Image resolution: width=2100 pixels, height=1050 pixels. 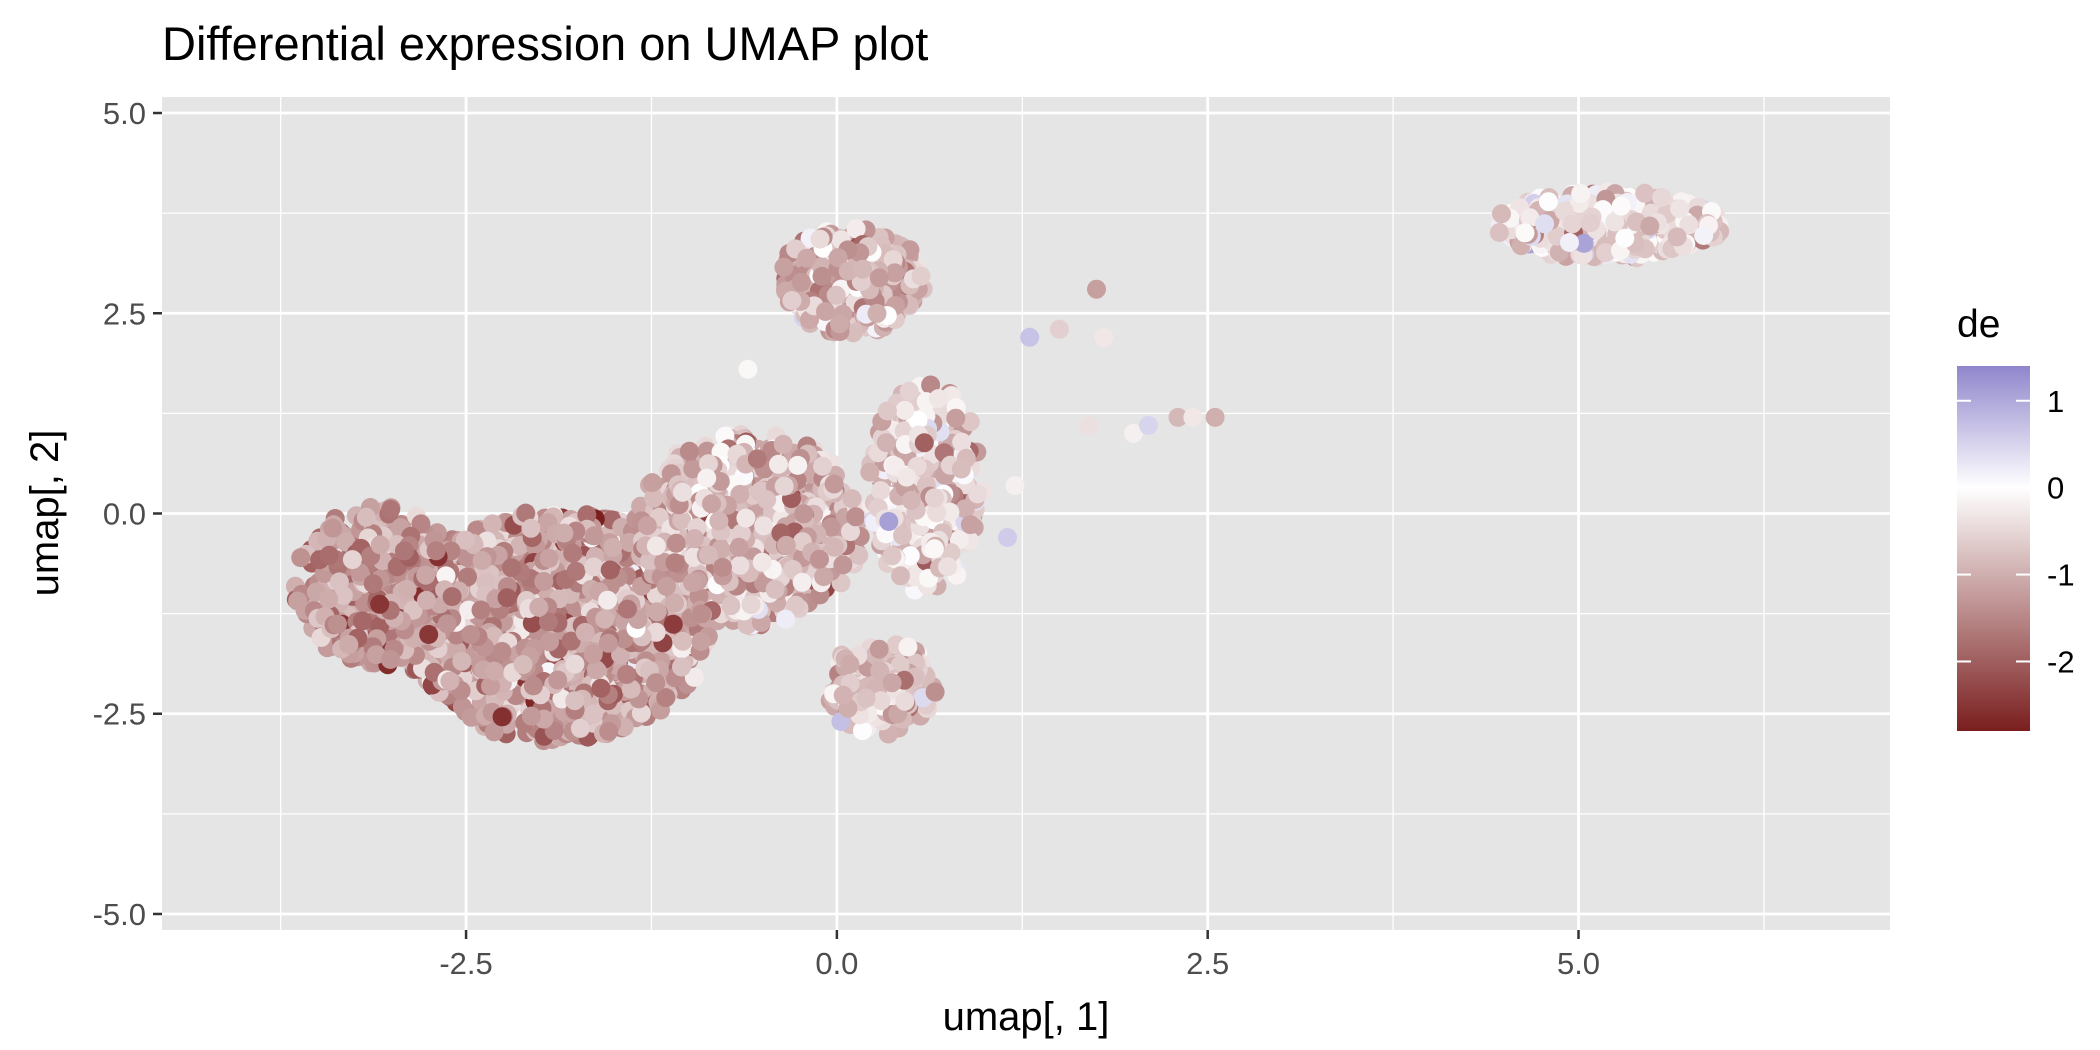 I want to click on chart-title: Differential expression on UMAP plot, so click(x=545, y=43).